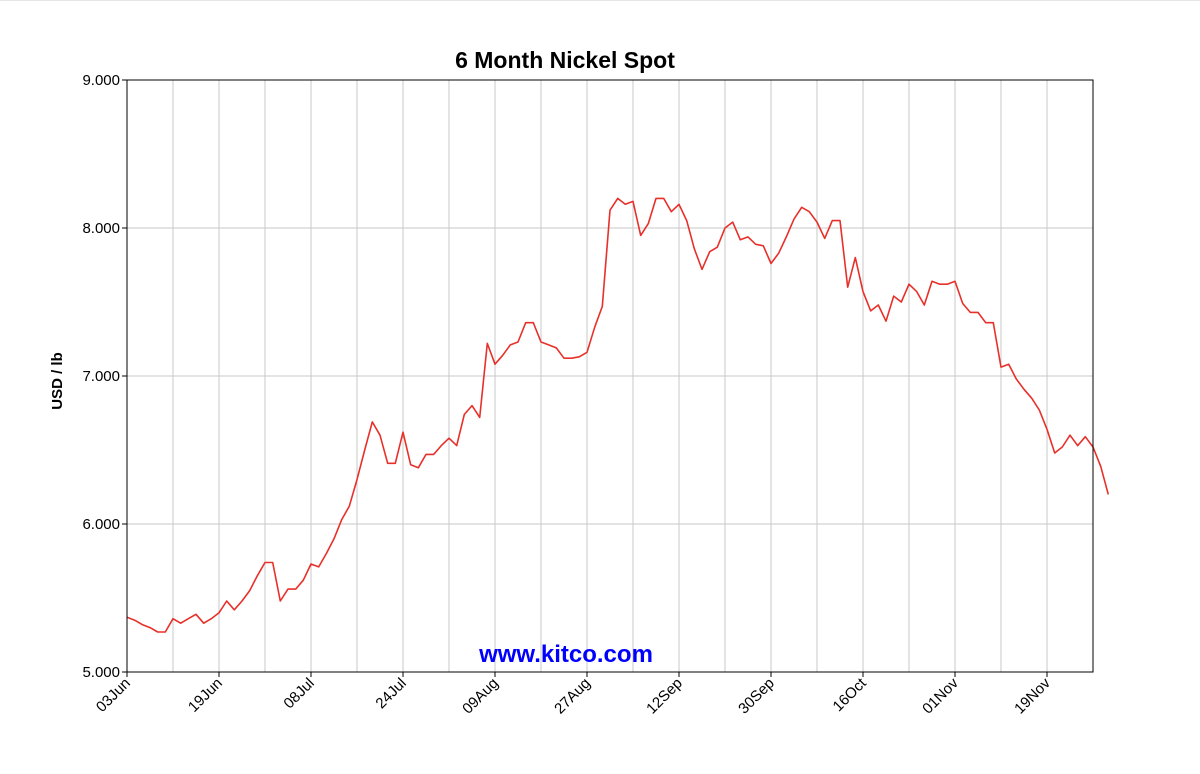 The width and height of the screenshot is (1200, 774). What do you see at coordinates (565, 654) in the screenshot?
I see `watermark-url: www.kitco.com` at bounding box center [565, 654].